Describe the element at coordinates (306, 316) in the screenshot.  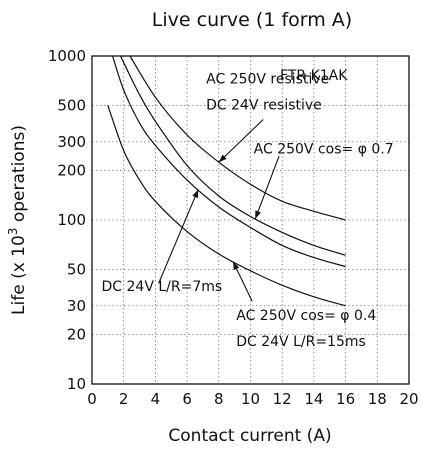
I see `annotation-text: AC 250V cos= φ 0.4` at that location.